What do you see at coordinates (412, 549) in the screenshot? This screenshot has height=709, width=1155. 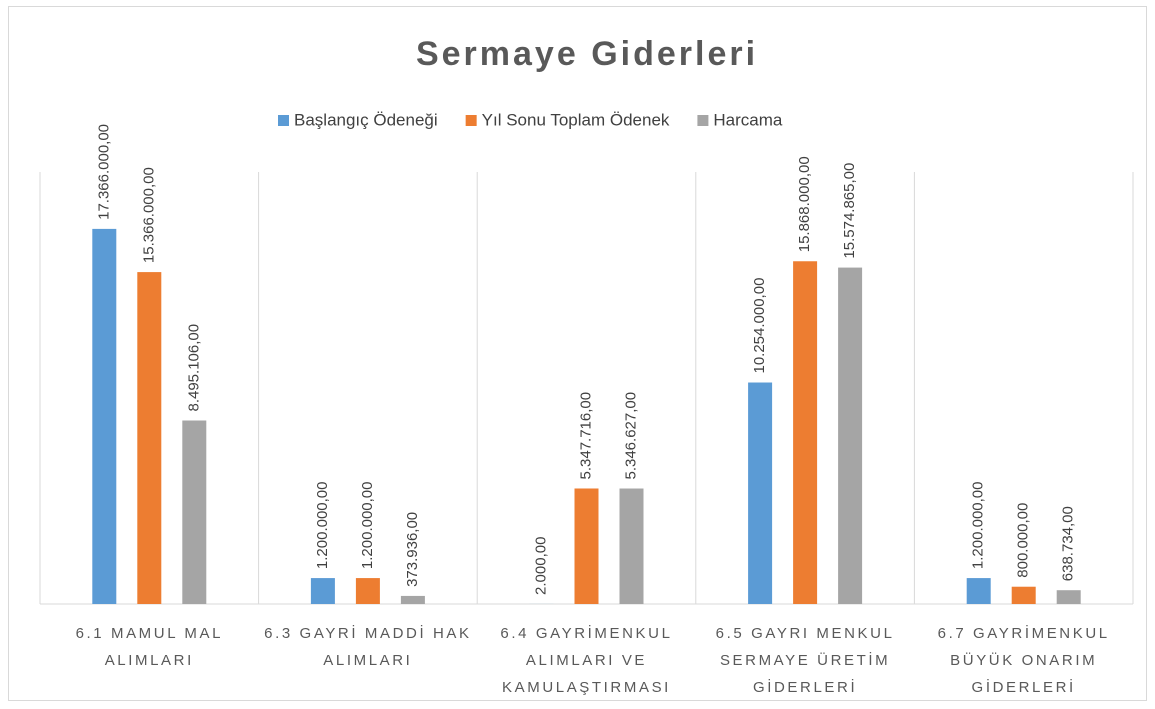 I see `value-label: 373.936,00` at bounding box center [412, 549].